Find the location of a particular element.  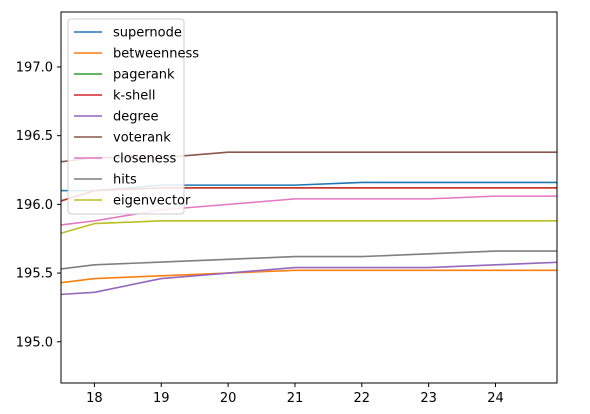

y-tick-label: 196.0 is located at coordinates (34, 205).